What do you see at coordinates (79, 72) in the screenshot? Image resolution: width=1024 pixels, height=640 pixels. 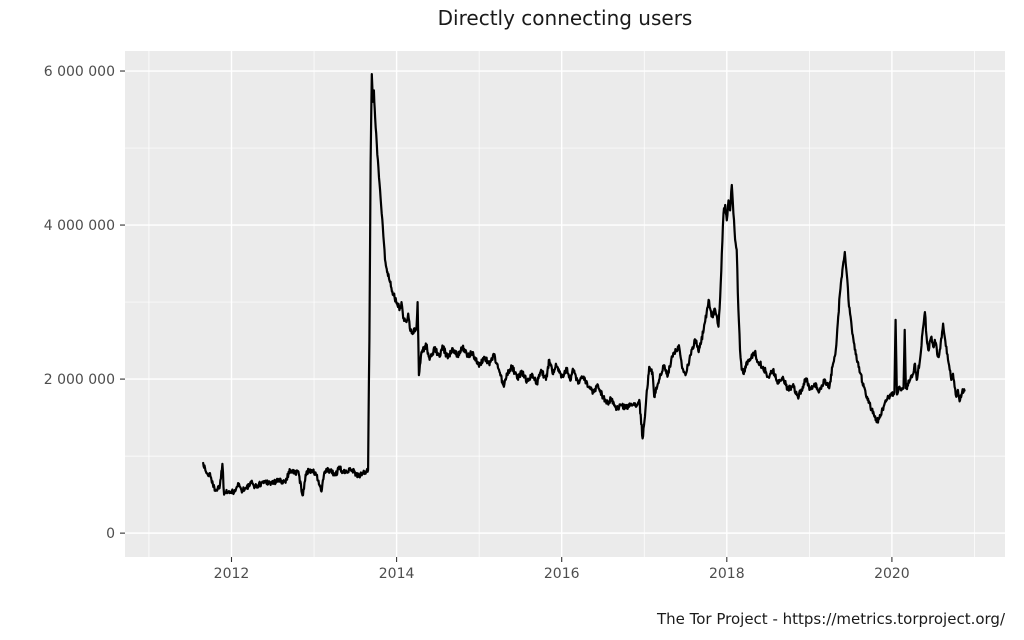 I see `y-tick-label: 6 000 000` at bounding box center [79, 72].